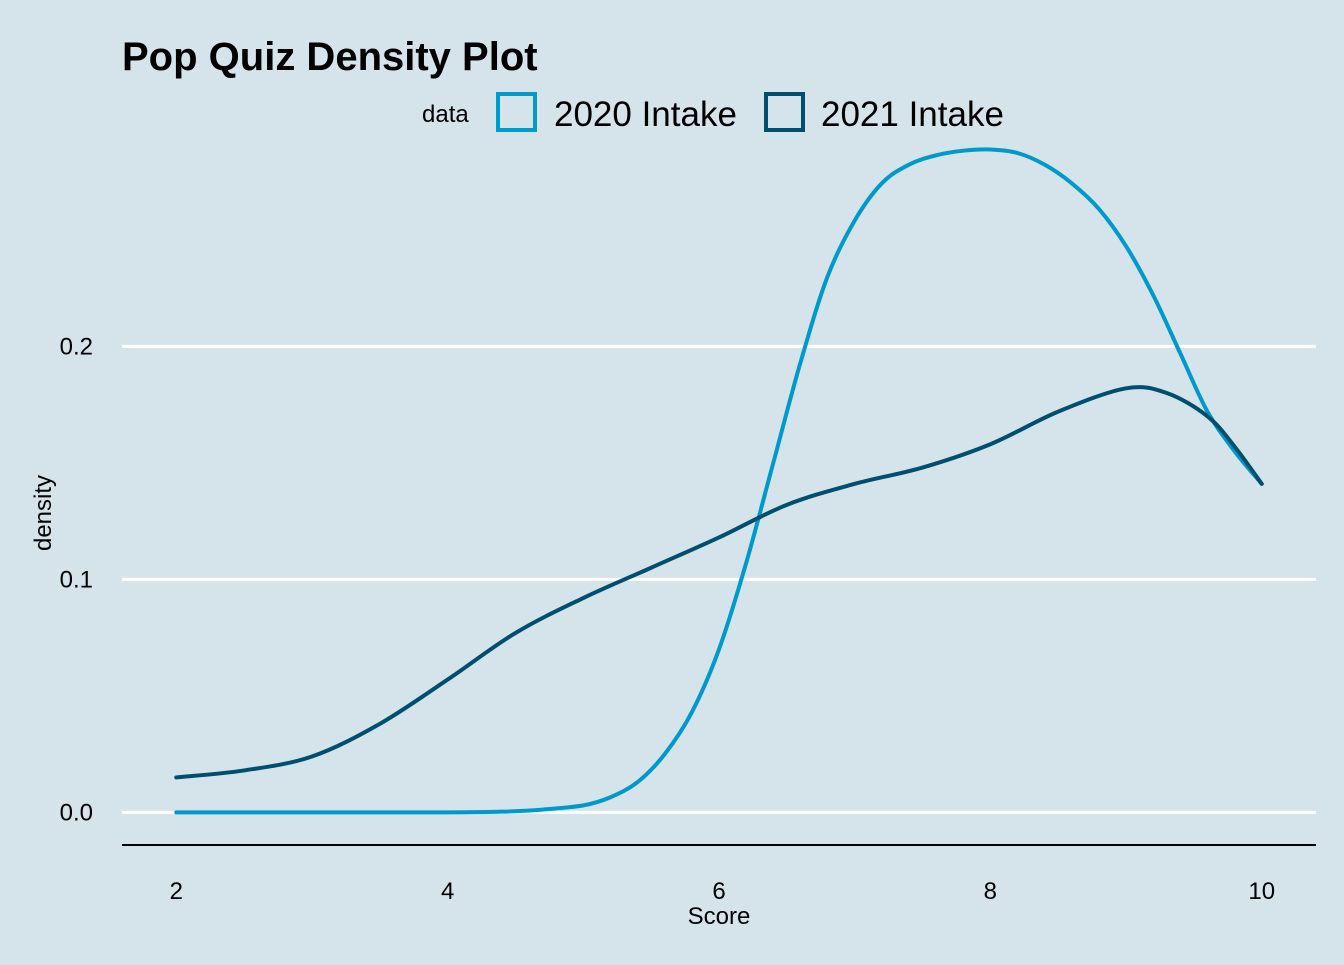  Describe the element at coordinates (330, 57) in the screenshot. I see `chart-title: Pop Quiz Density Plot` at that location.